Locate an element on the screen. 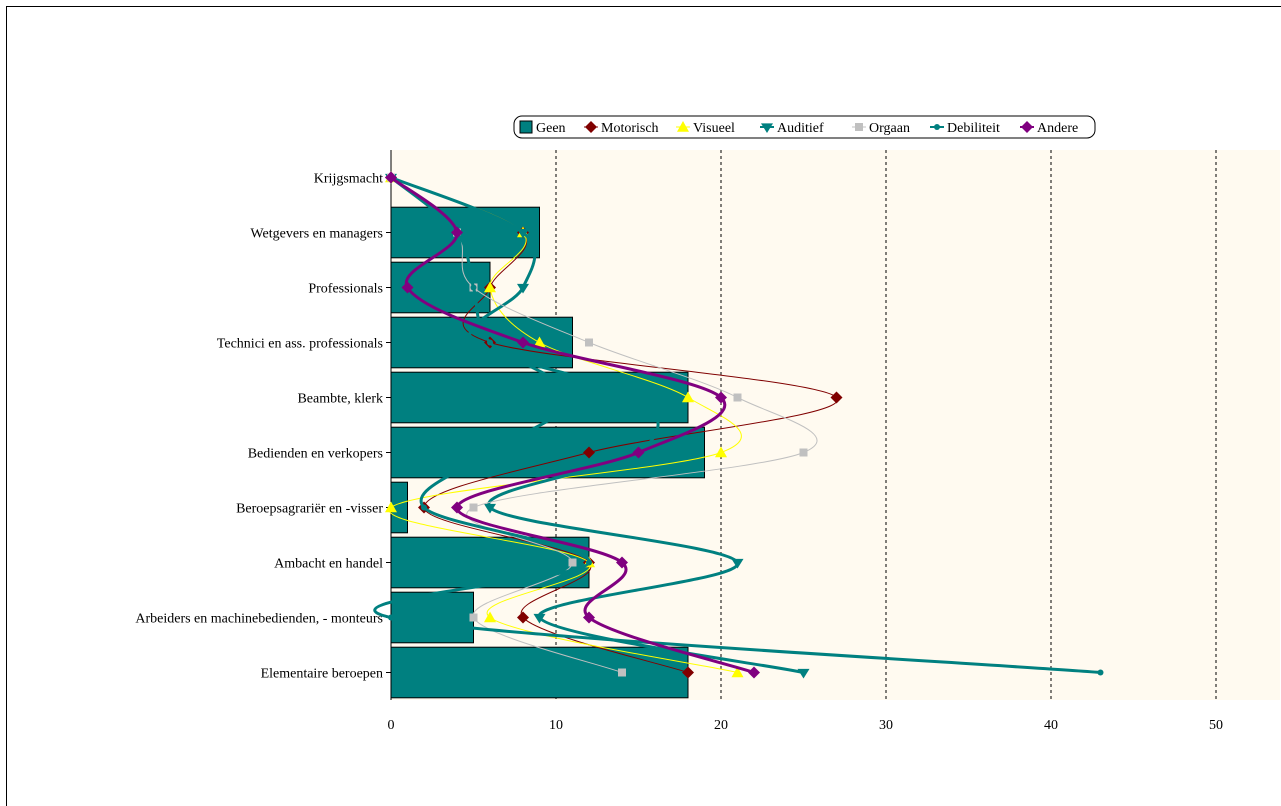 The image size is (1281, 806). y-tick-label: Ambacht en handel is located at coordinates (328, 564).